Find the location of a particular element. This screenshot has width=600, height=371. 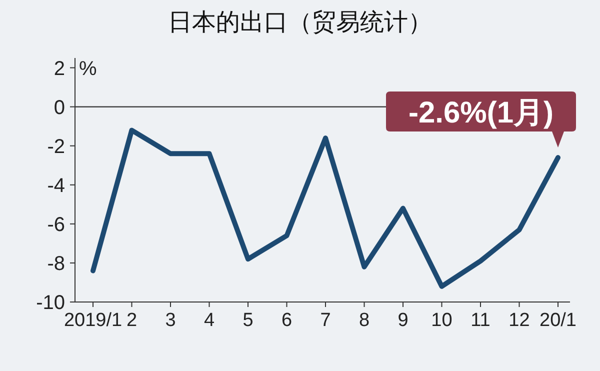

y-tick-label: -10 is located at coordinates (50, 303).